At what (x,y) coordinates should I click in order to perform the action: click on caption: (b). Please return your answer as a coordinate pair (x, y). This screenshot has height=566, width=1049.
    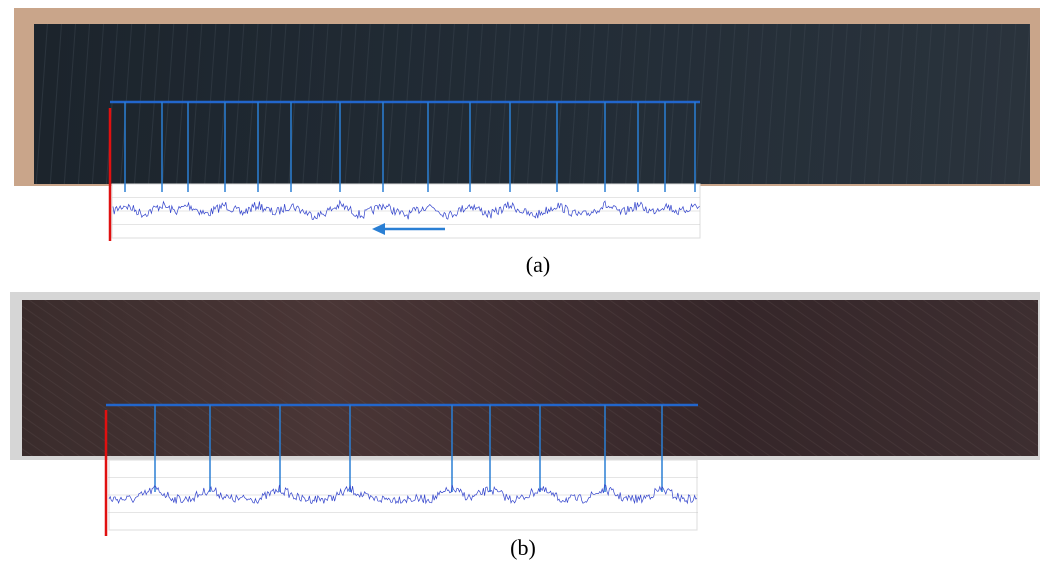
    Looking at the image, I should click on (523, 547).